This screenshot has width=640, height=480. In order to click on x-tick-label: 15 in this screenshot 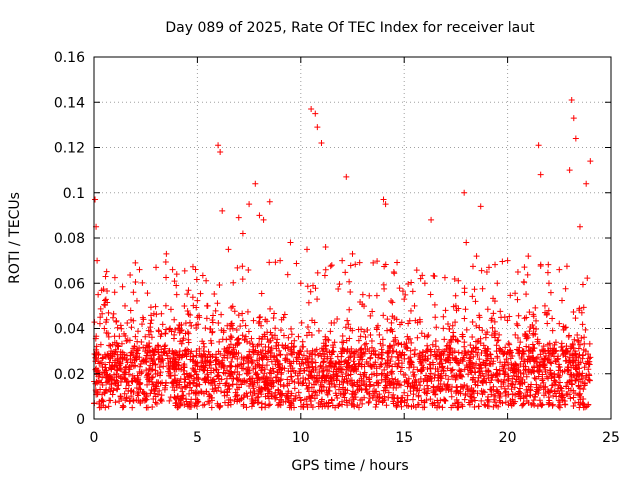, I will do `click(404, 438)`.